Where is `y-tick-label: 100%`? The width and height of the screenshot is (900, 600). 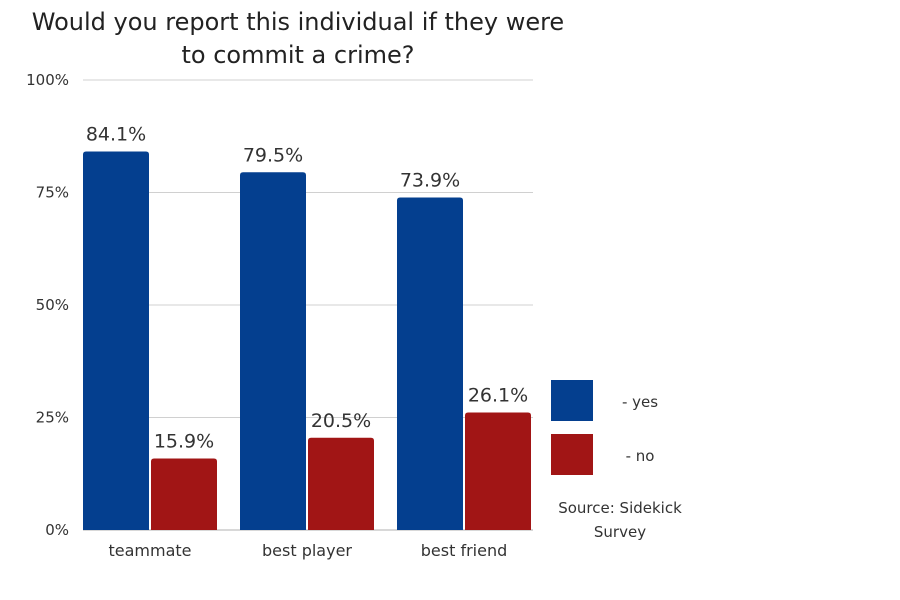
y-tick-label: 100% is located at coordinates (47, 80).